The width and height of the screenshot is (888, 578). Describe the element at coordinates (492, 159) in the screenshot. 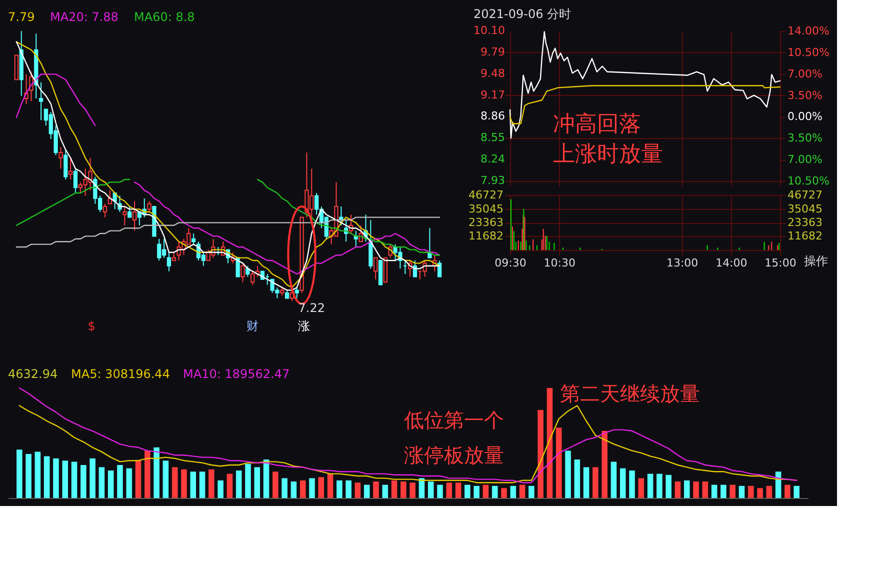

I see `y-tick-label: 8.24` at that location.